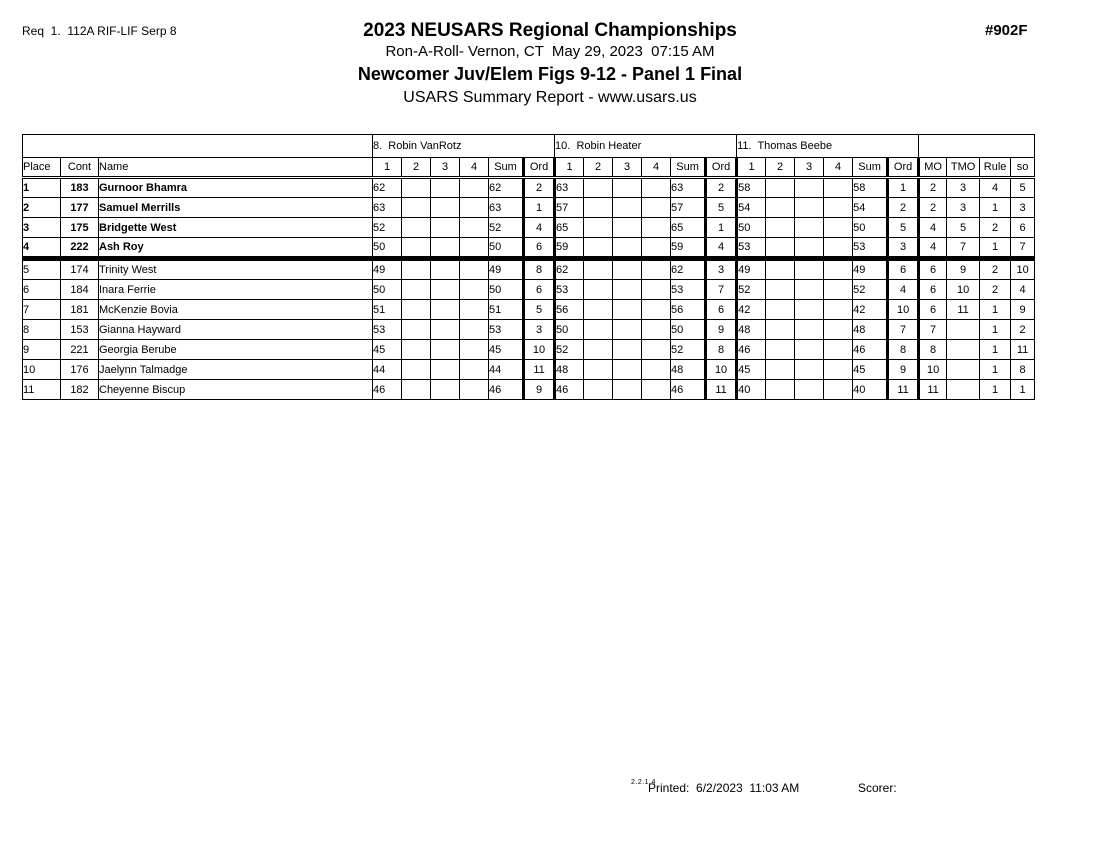 This screenshot has width=1100, height=850. What do you see at coordinates (474, 168) in the screenshot?
I see `col-header-score4: 4` at bounding box center [474, 168].